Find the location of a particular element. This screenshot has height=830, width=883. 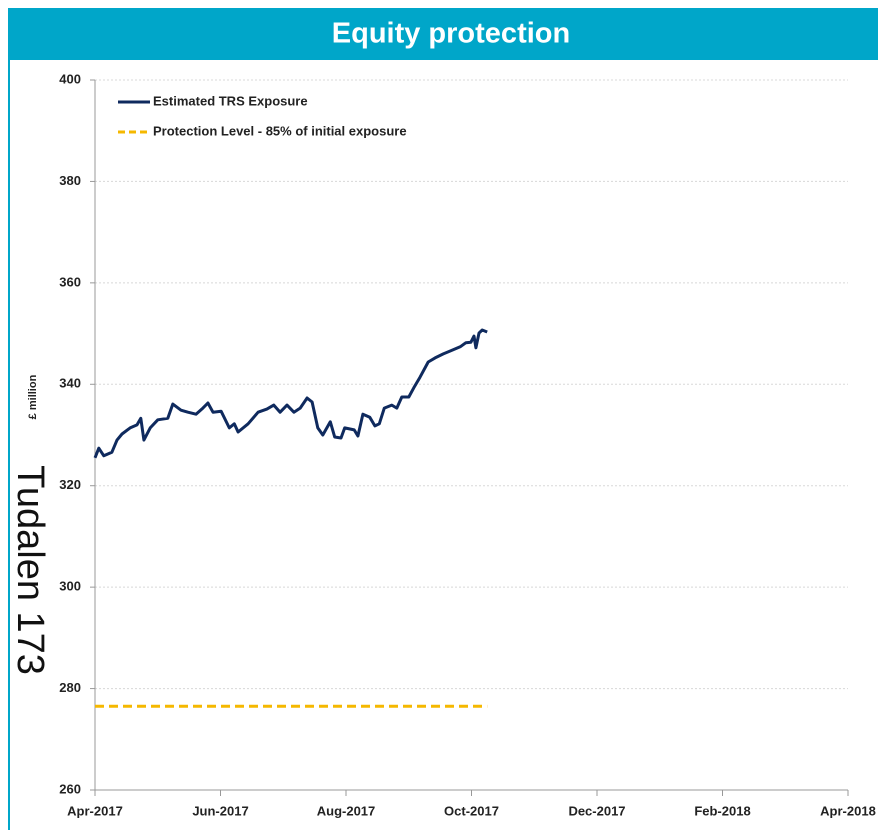

header-bar is located at coordinates (443, 34).